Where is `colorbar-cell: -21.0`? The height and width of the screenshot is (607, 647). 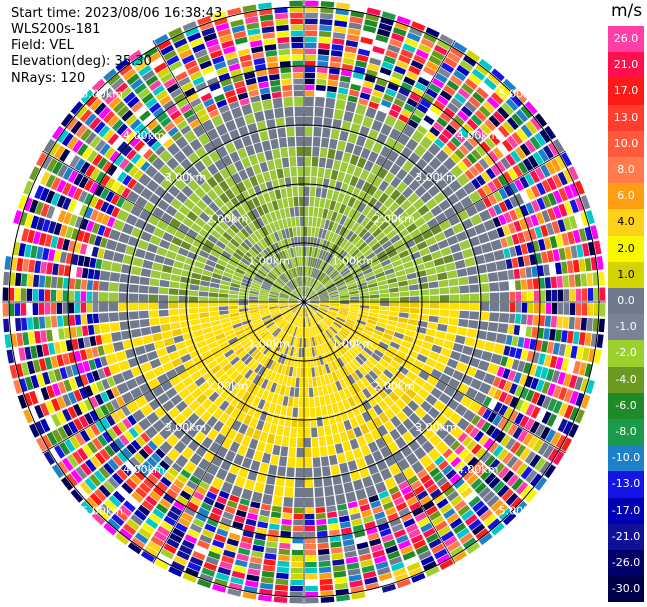 colorbar-cell: -21.0 is located at coordinates (626, 536).